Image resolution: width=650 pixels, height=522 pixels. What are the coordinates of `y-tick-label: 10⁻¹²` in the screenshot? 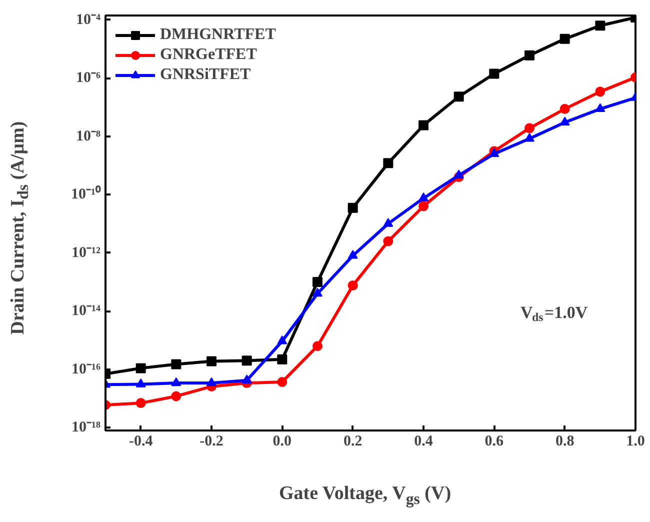 It's located at (87, 252).